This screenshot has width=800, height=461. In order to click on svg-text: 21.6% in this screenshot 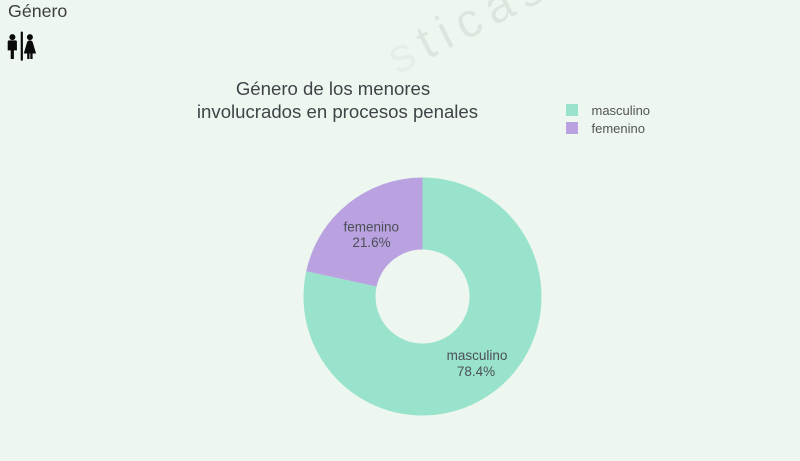, I will do `click(371, 242)`.